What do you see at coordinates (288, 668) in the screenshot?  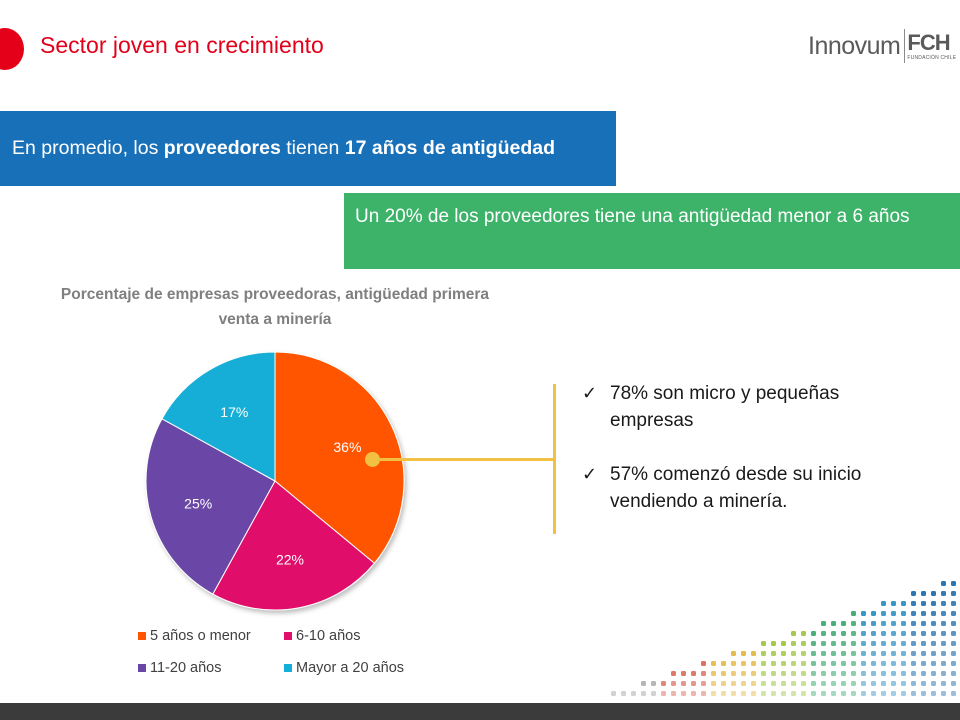 I see `legend-swatch` at bounding box center [288, 668].